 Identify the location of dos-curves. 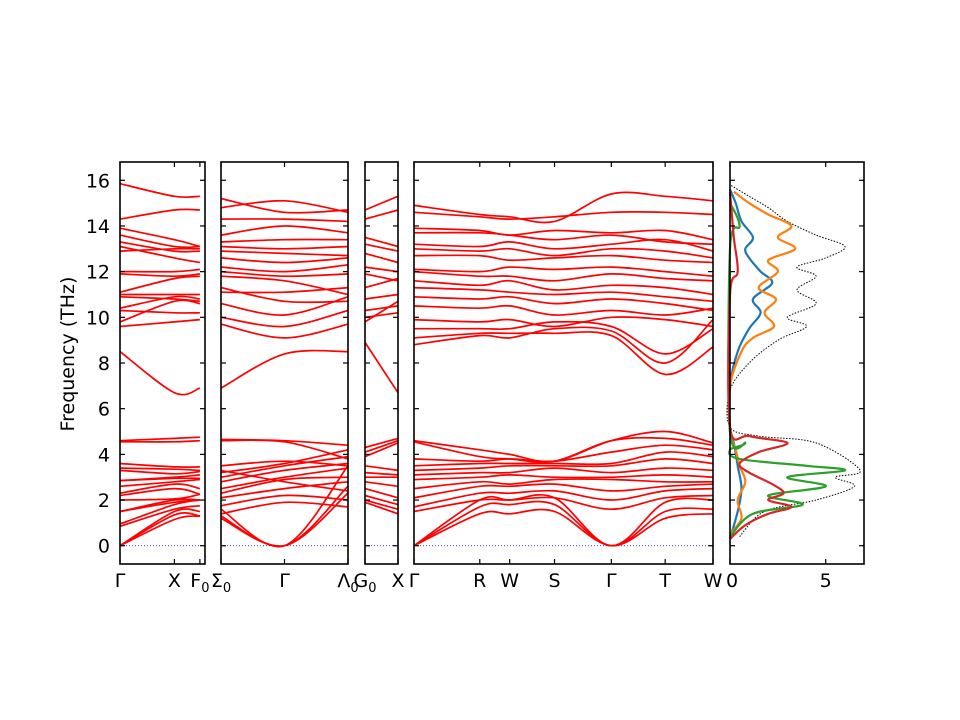
(793, 362).